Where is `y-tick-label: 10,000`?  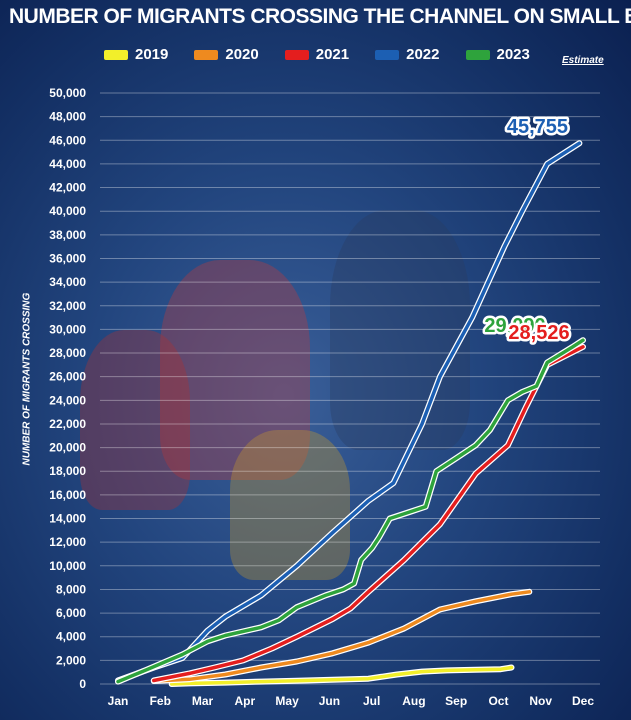
y-tick-label: 10,000 is located at coordinates (67, 566).